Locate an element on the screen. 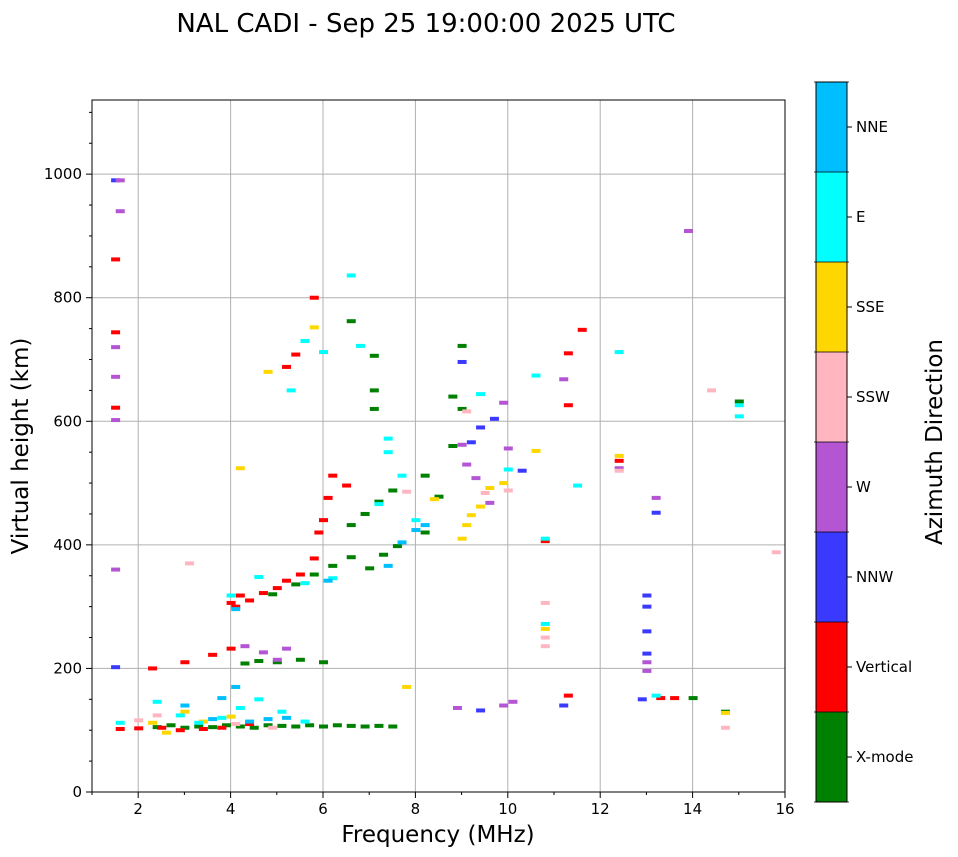 This screenshot has width=958, height=857. x-axis: 2 4 6 8 10 12 14 16 is located at coordinates (443, 805).